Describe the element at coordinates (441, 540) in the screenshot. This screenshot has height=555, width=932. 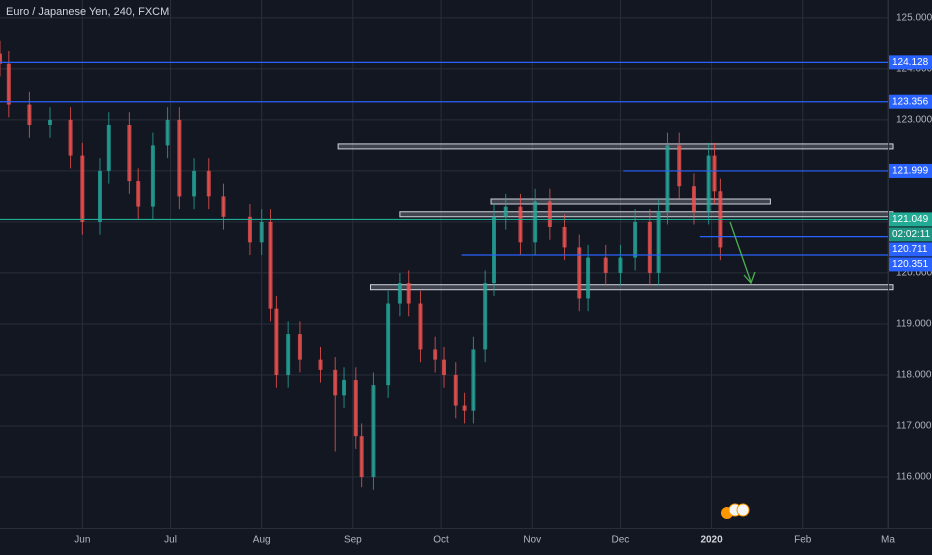
I see `x-tick-label: Oct` at that location.